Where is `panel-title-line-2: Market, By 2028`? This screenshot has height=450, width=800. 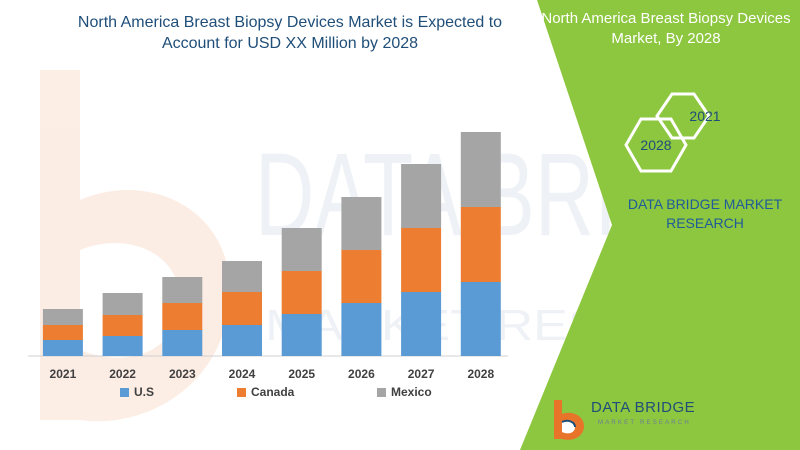 panel-title-line-2: Market, By 2028 is located at coordinates (666, 38).